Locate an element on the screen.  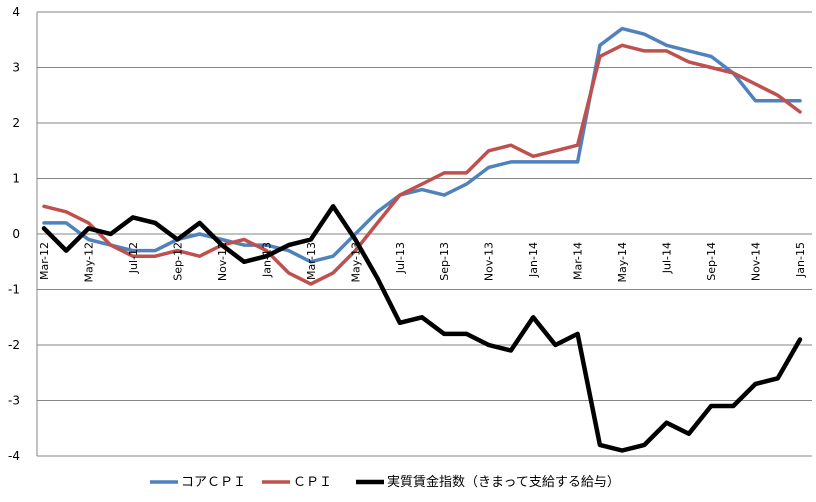
x-tick-label: Nov-14 is located at coordinates (756, 261).